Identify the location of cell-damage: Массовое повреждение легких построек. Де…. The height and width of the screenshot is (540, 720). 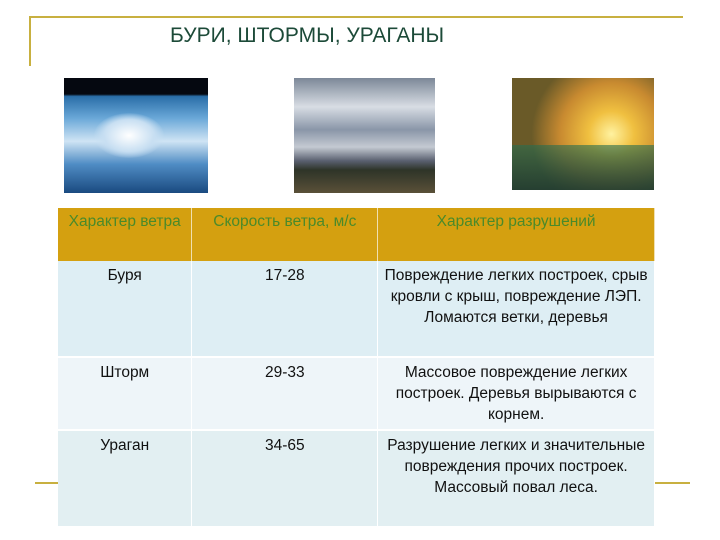
(516, 393).